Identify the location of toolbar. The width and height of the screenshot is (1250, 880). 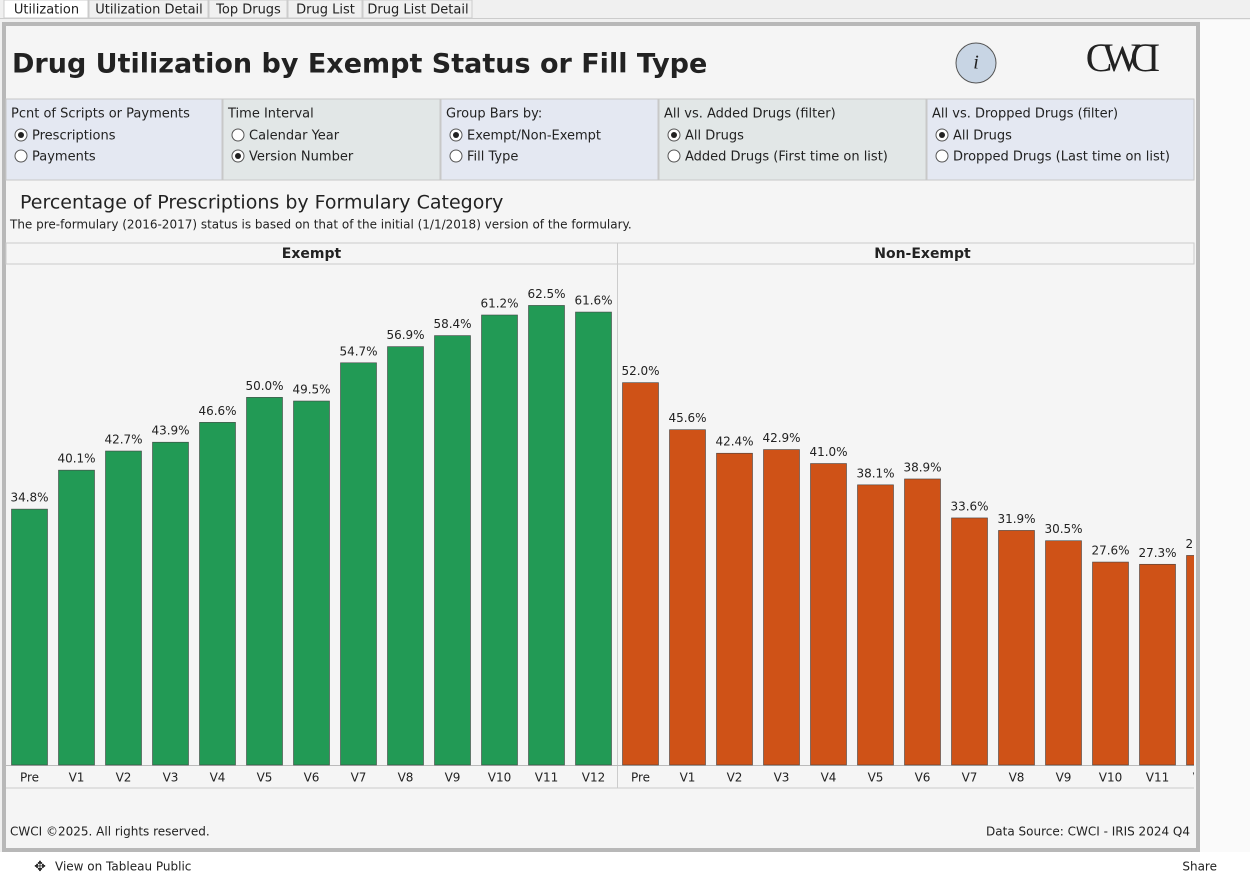
(625, 866).